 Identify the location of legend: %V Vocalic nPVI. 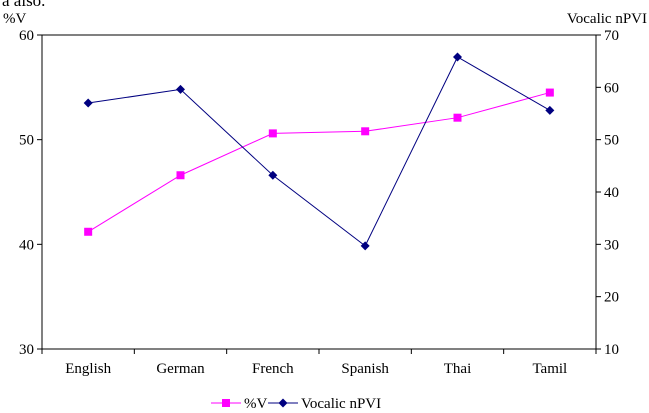
(296, 404).